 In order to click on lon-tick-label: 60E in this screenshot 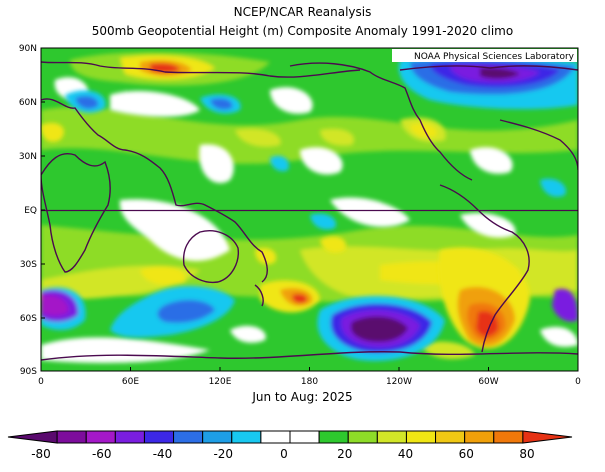, I will do `click(130, 382)`.